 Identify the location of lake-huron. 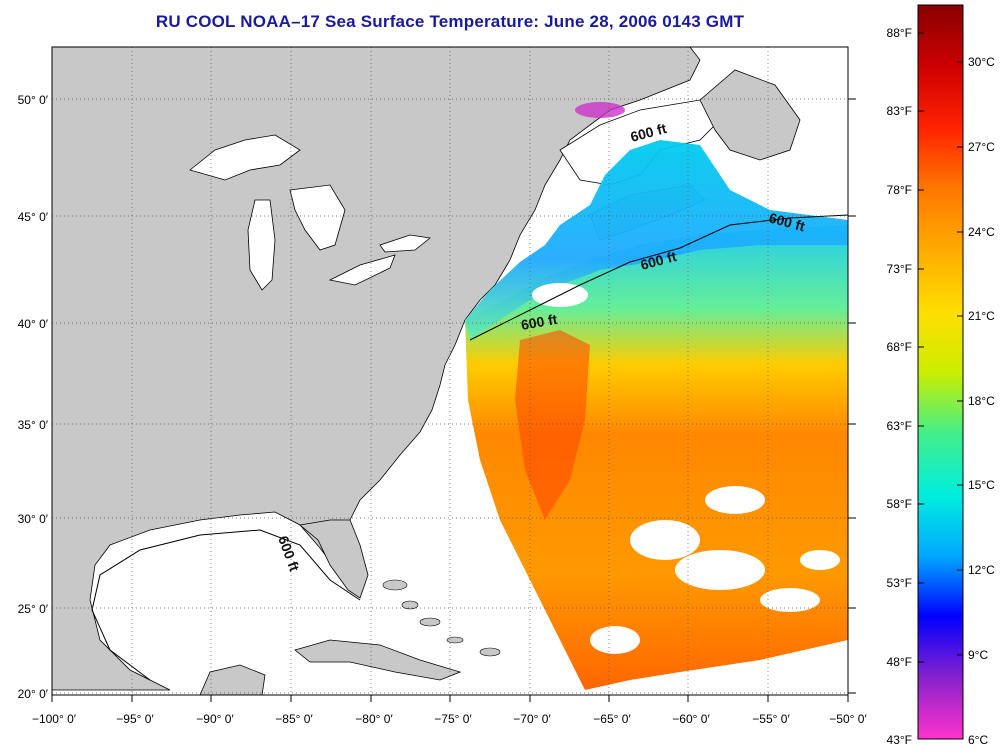
(317, 217).